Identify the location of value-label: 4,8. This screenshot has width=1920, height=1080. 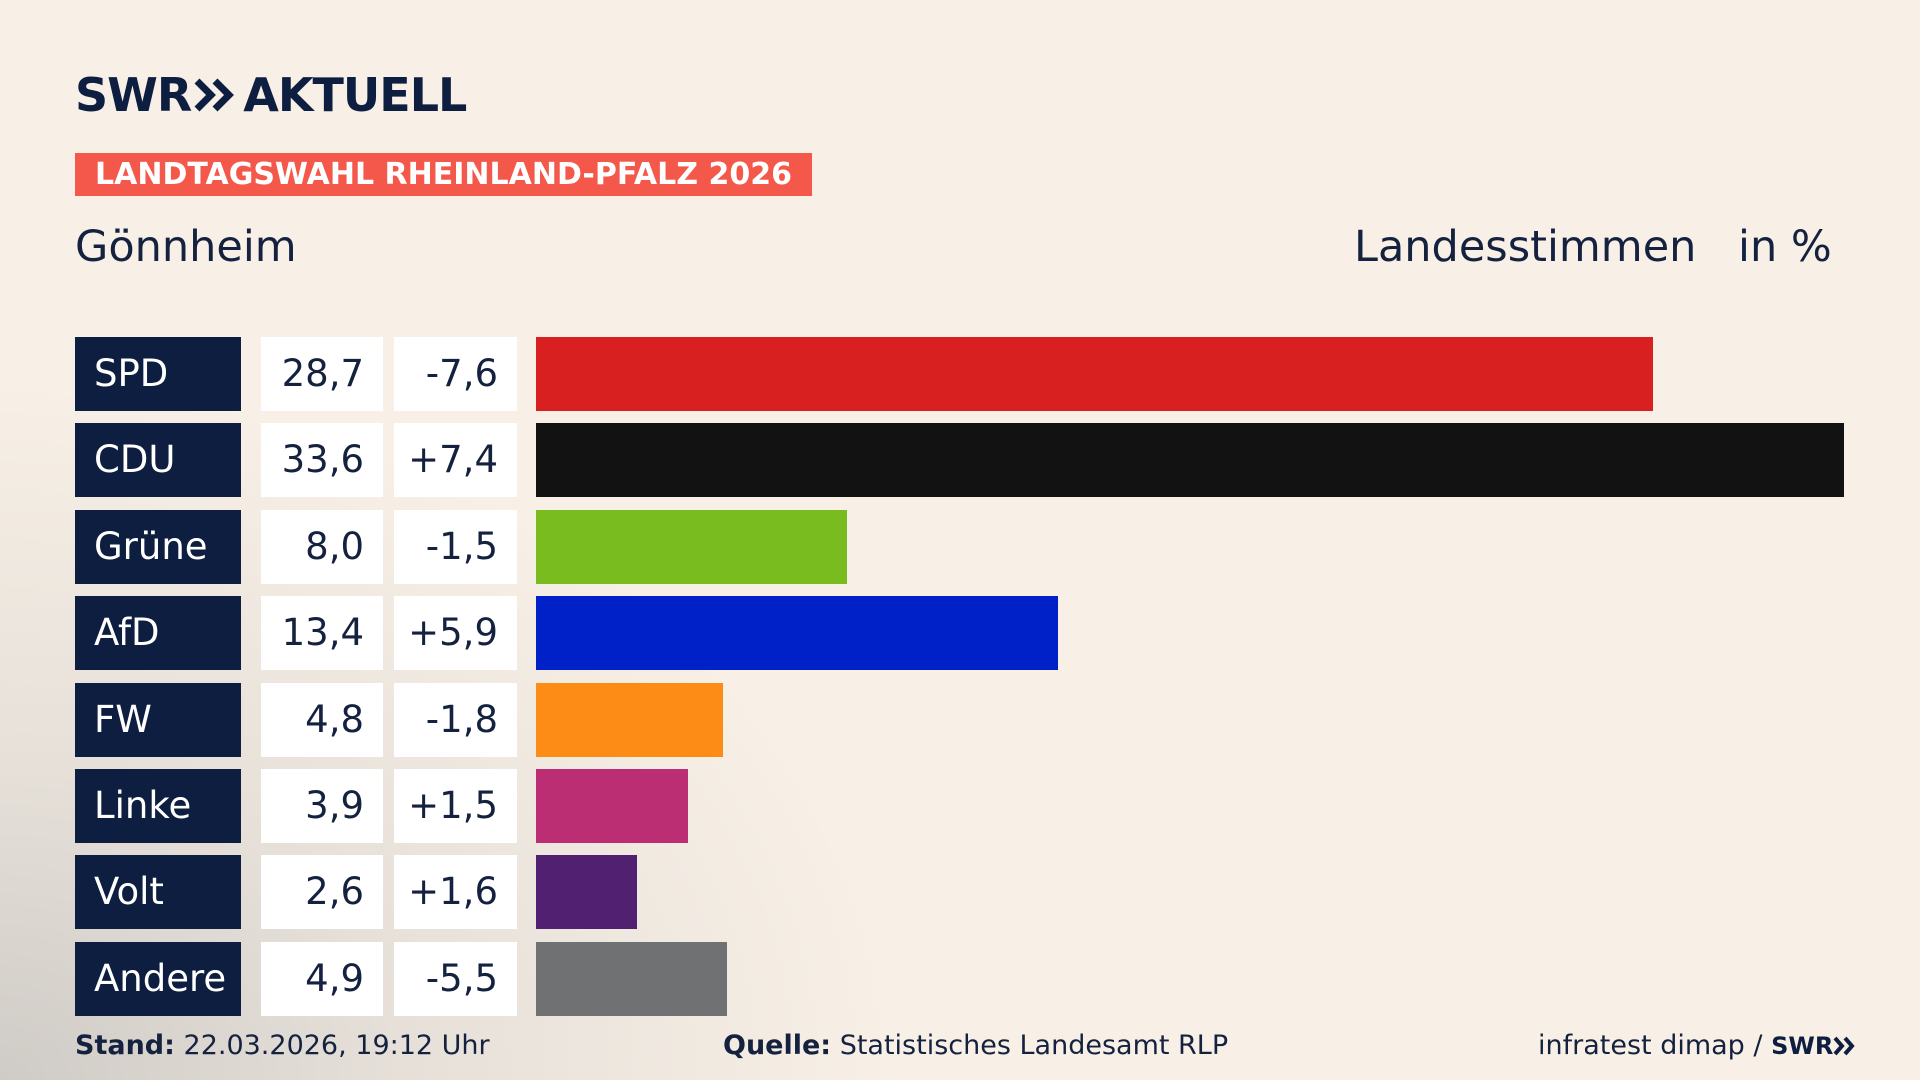
(322, 719).